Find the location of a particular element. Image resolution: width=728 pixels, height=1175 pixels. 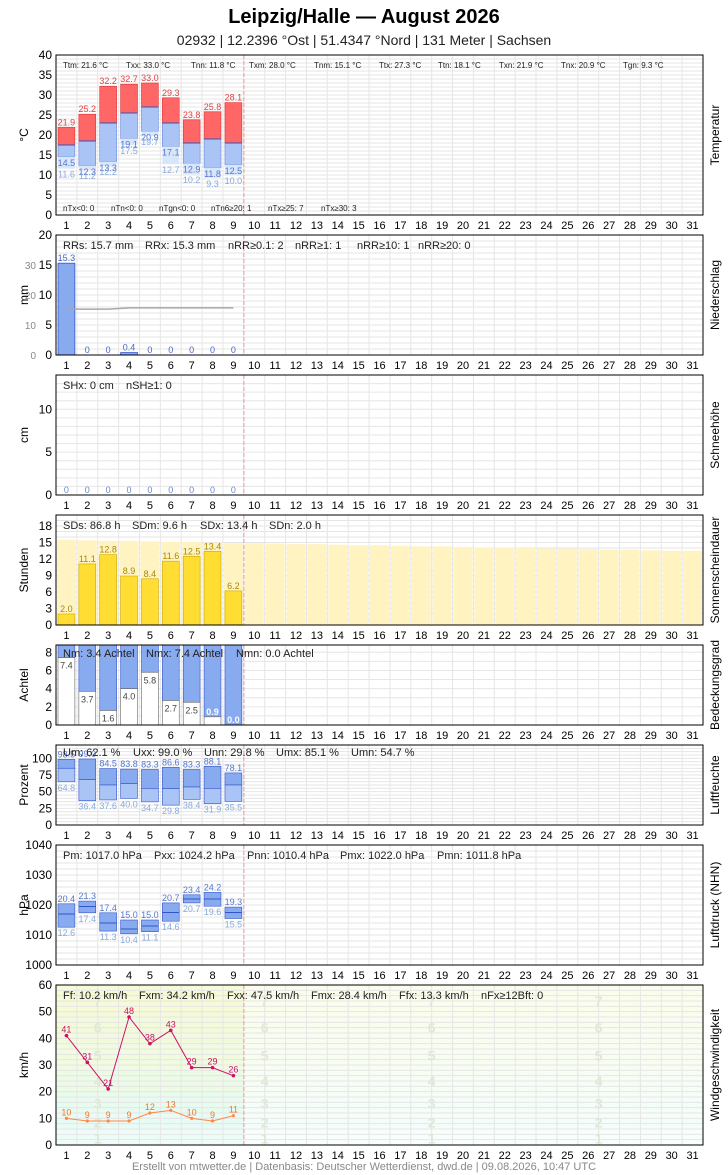

humidity-data-label-min: 64.8 is located at coordinates (67, 788).